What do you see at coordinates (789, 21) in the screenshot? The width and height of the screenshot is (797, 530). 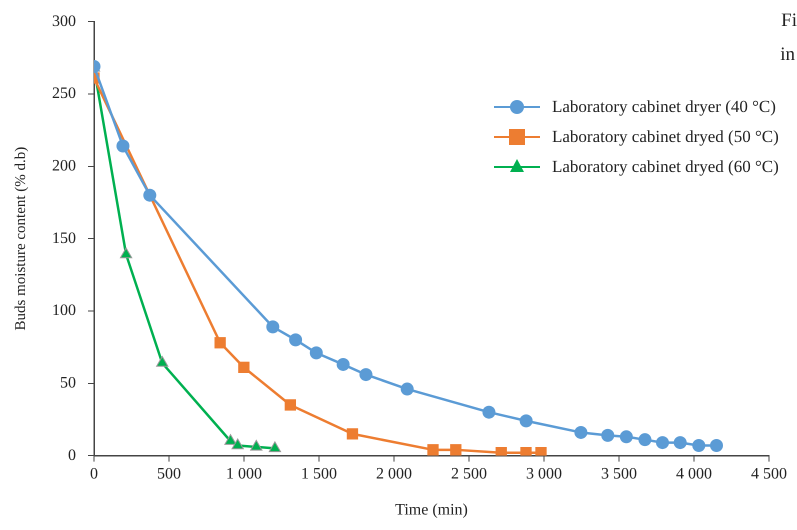 I see `text: Fi` at bounding box center [789, 21].